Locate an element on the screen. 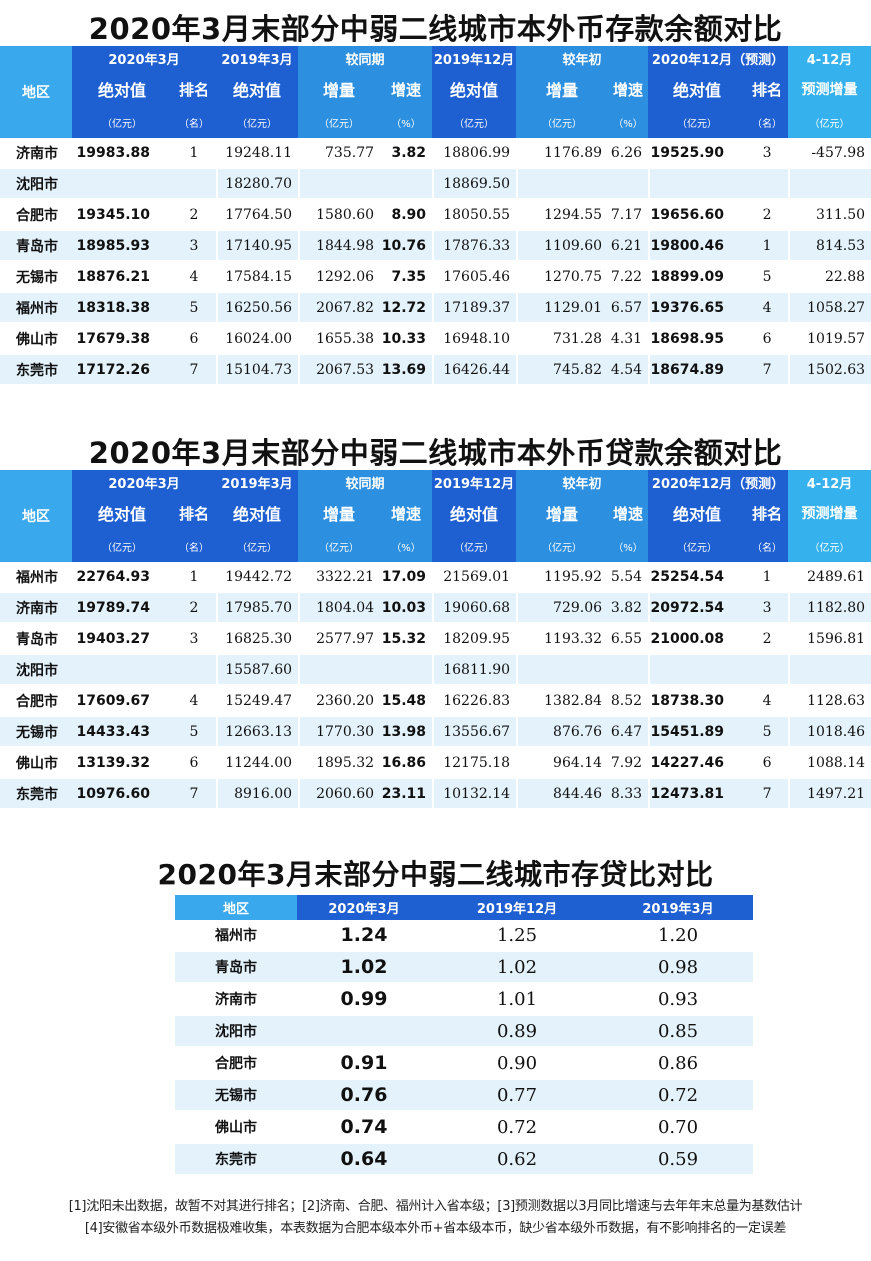  cell-ytd-inc: 745.82 is located at coordinates (562, 370).